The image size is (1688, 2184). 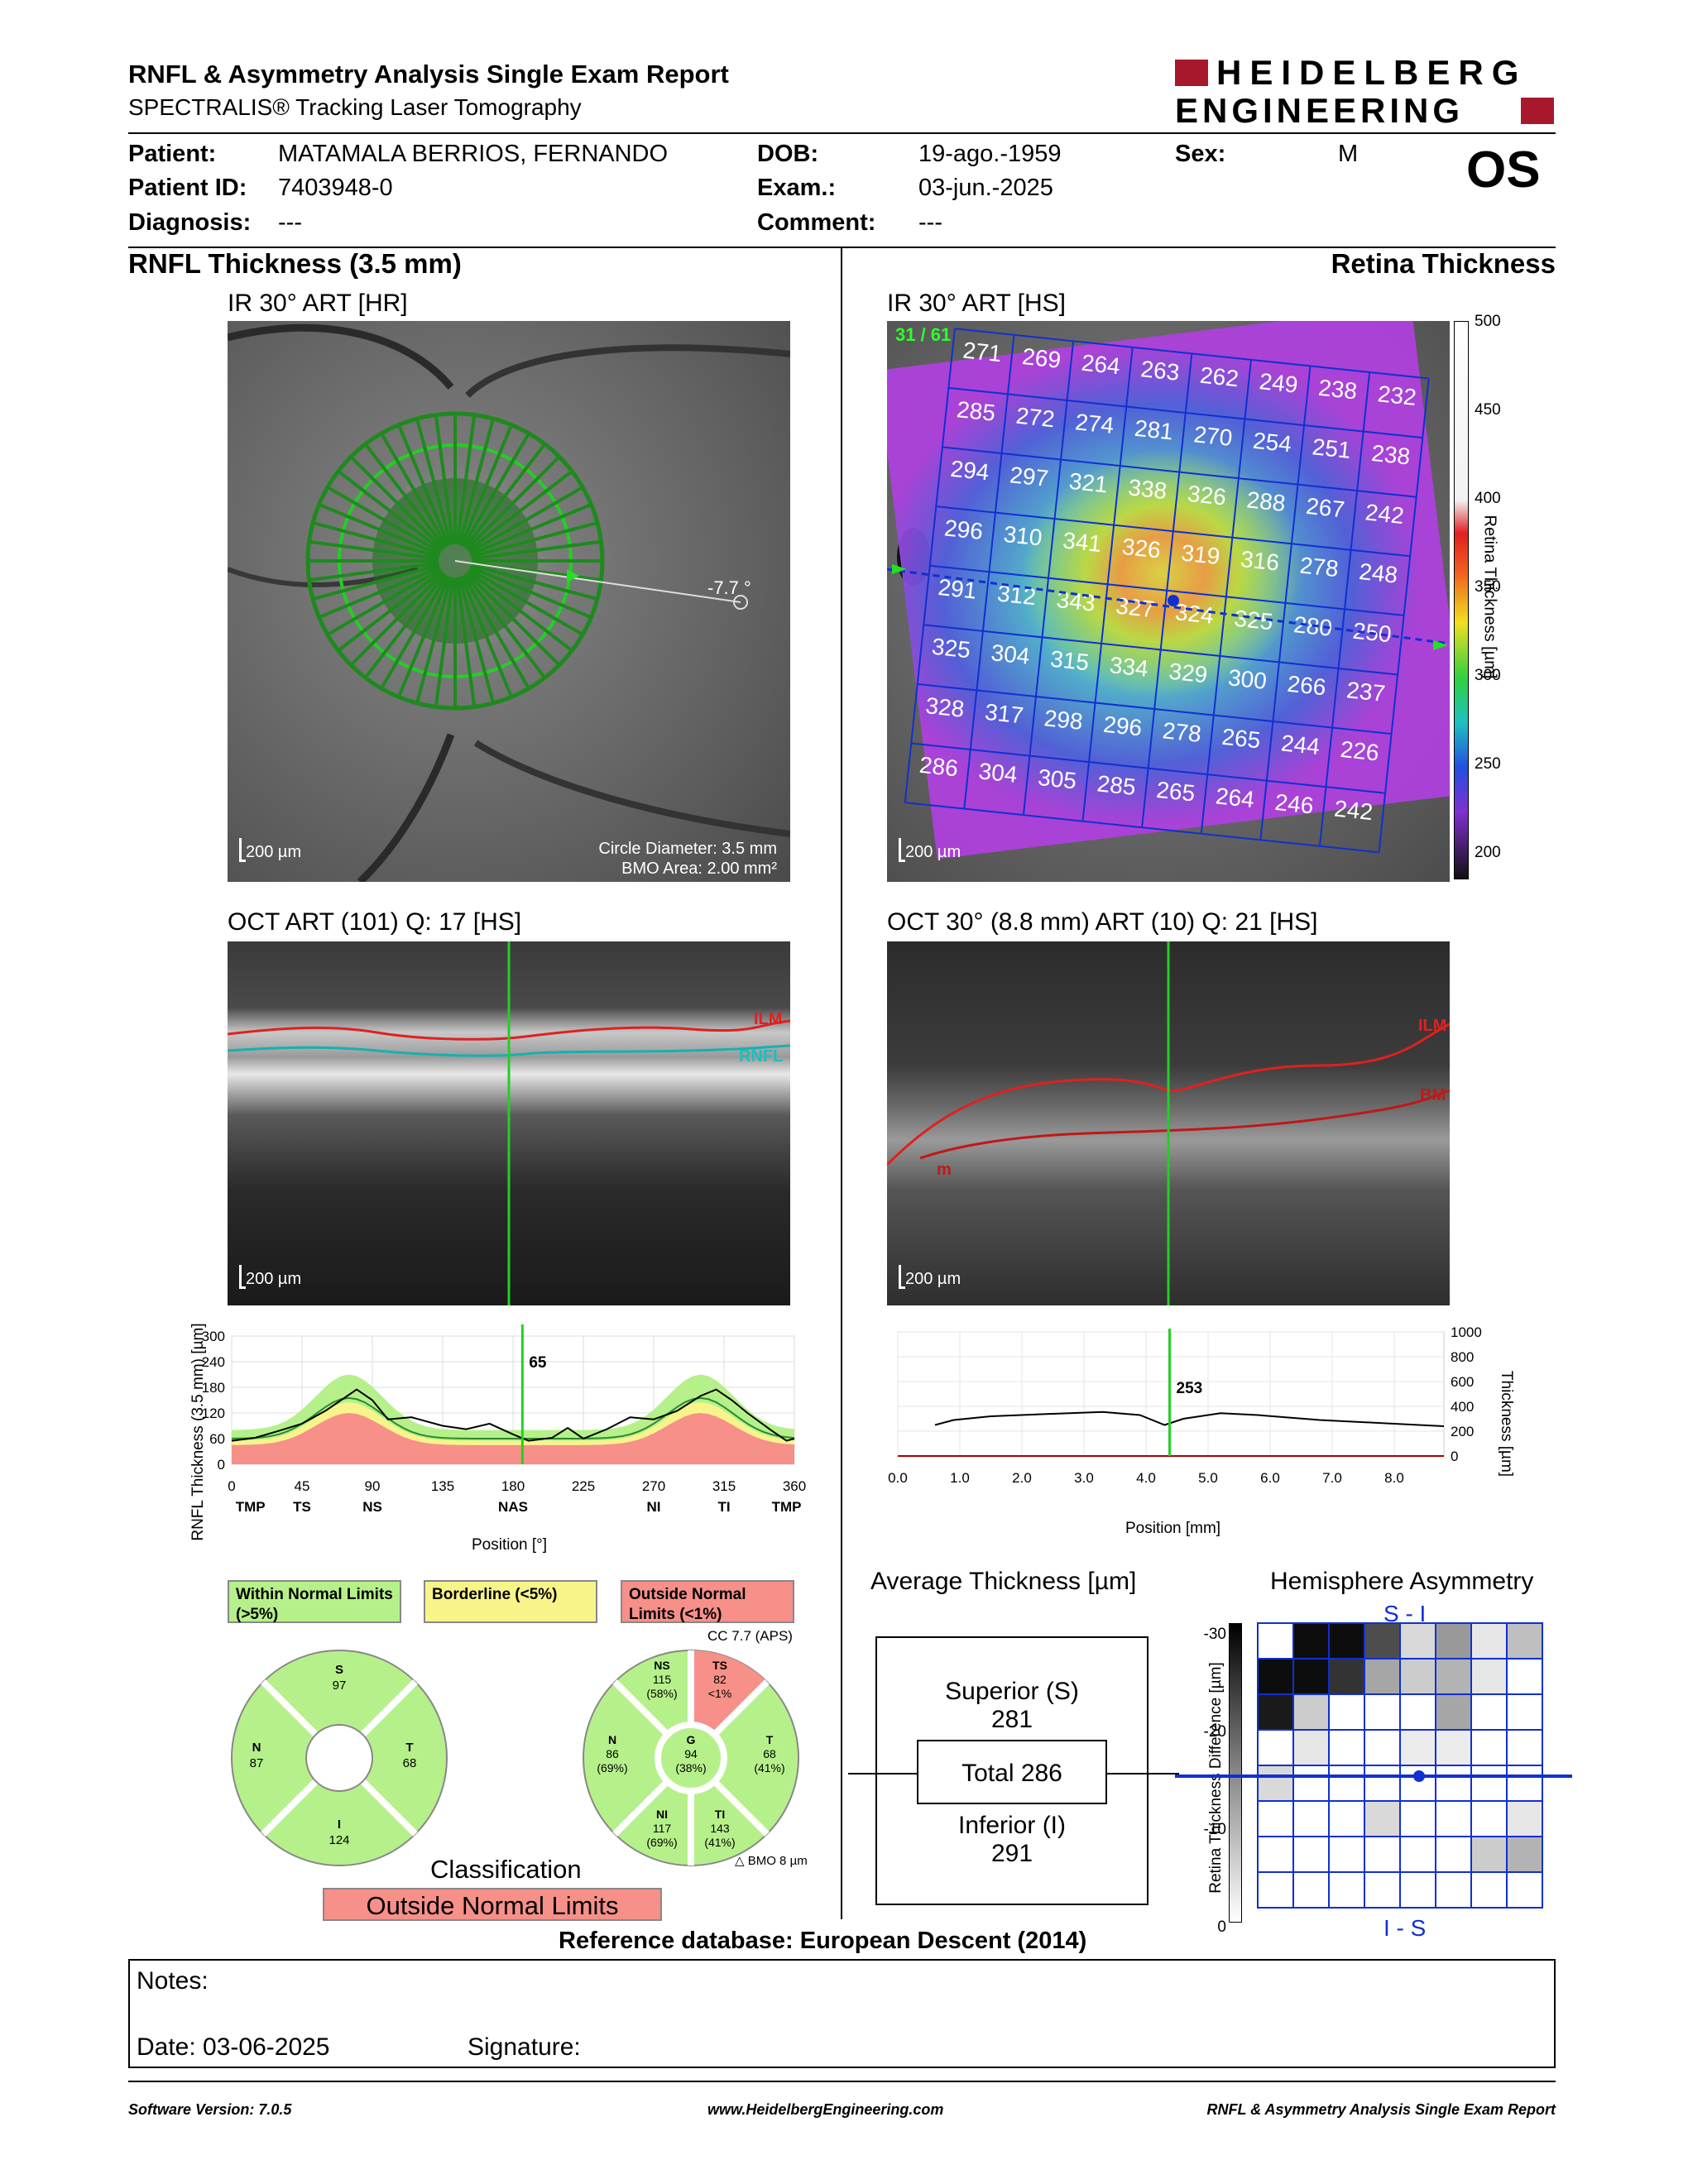 I want to click on pie-right-t: T, so click(x=770, y=1739).